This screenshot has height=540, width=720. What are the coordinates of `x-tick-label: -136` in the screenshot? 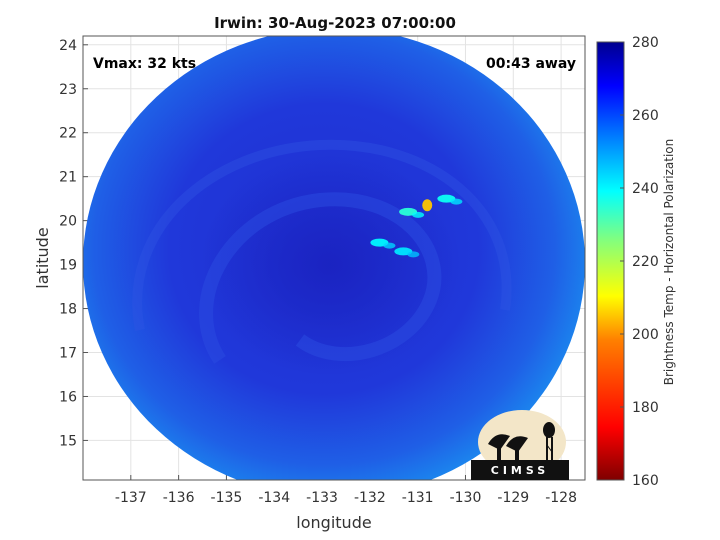 It's located at (179, 498).